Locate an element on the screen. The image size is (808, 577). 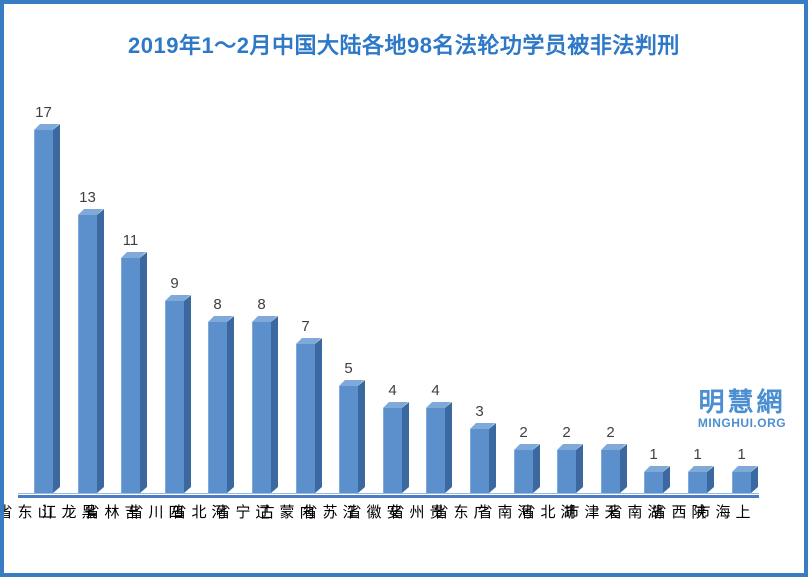
category-label: 江苏省 is located at coordinates (329, 512).